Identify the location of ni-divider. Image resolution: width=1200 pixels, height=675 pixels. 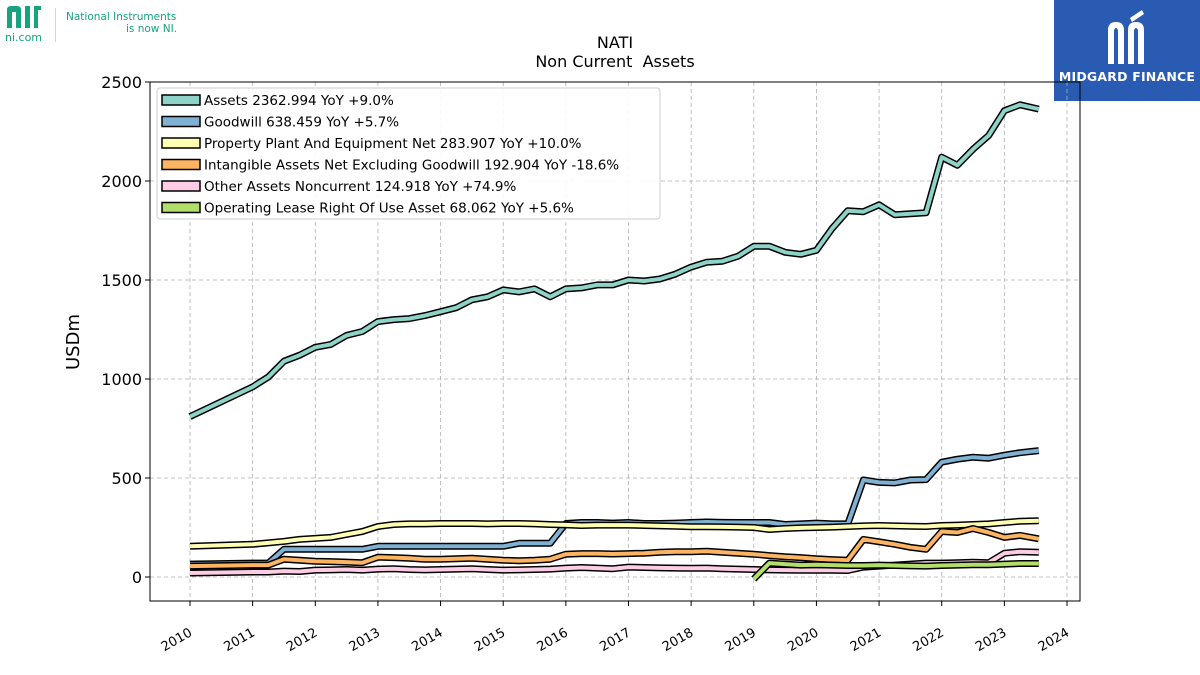
(55, 25).